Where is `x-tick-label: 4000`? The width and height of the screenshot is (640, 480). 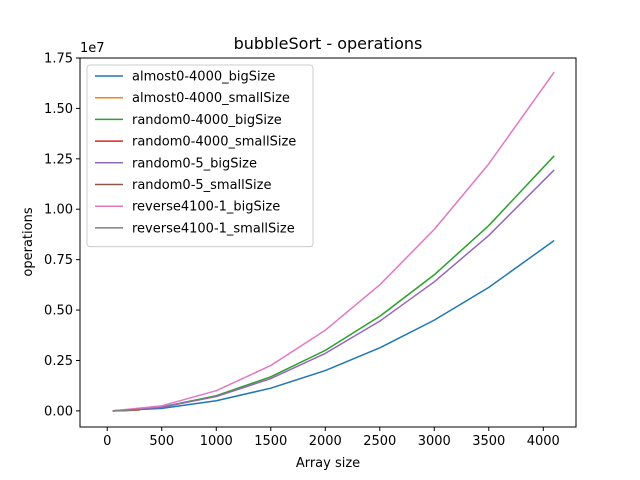
x-tick-label: 4000 is located at coordinates (543, 441).